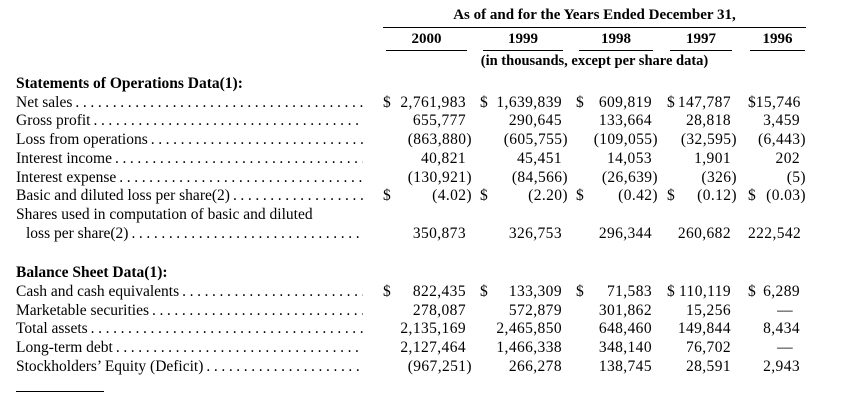  Describe the element at coordinates (521, 102) in the screenshot. I see `value-cell: $1,639,839` at that location.